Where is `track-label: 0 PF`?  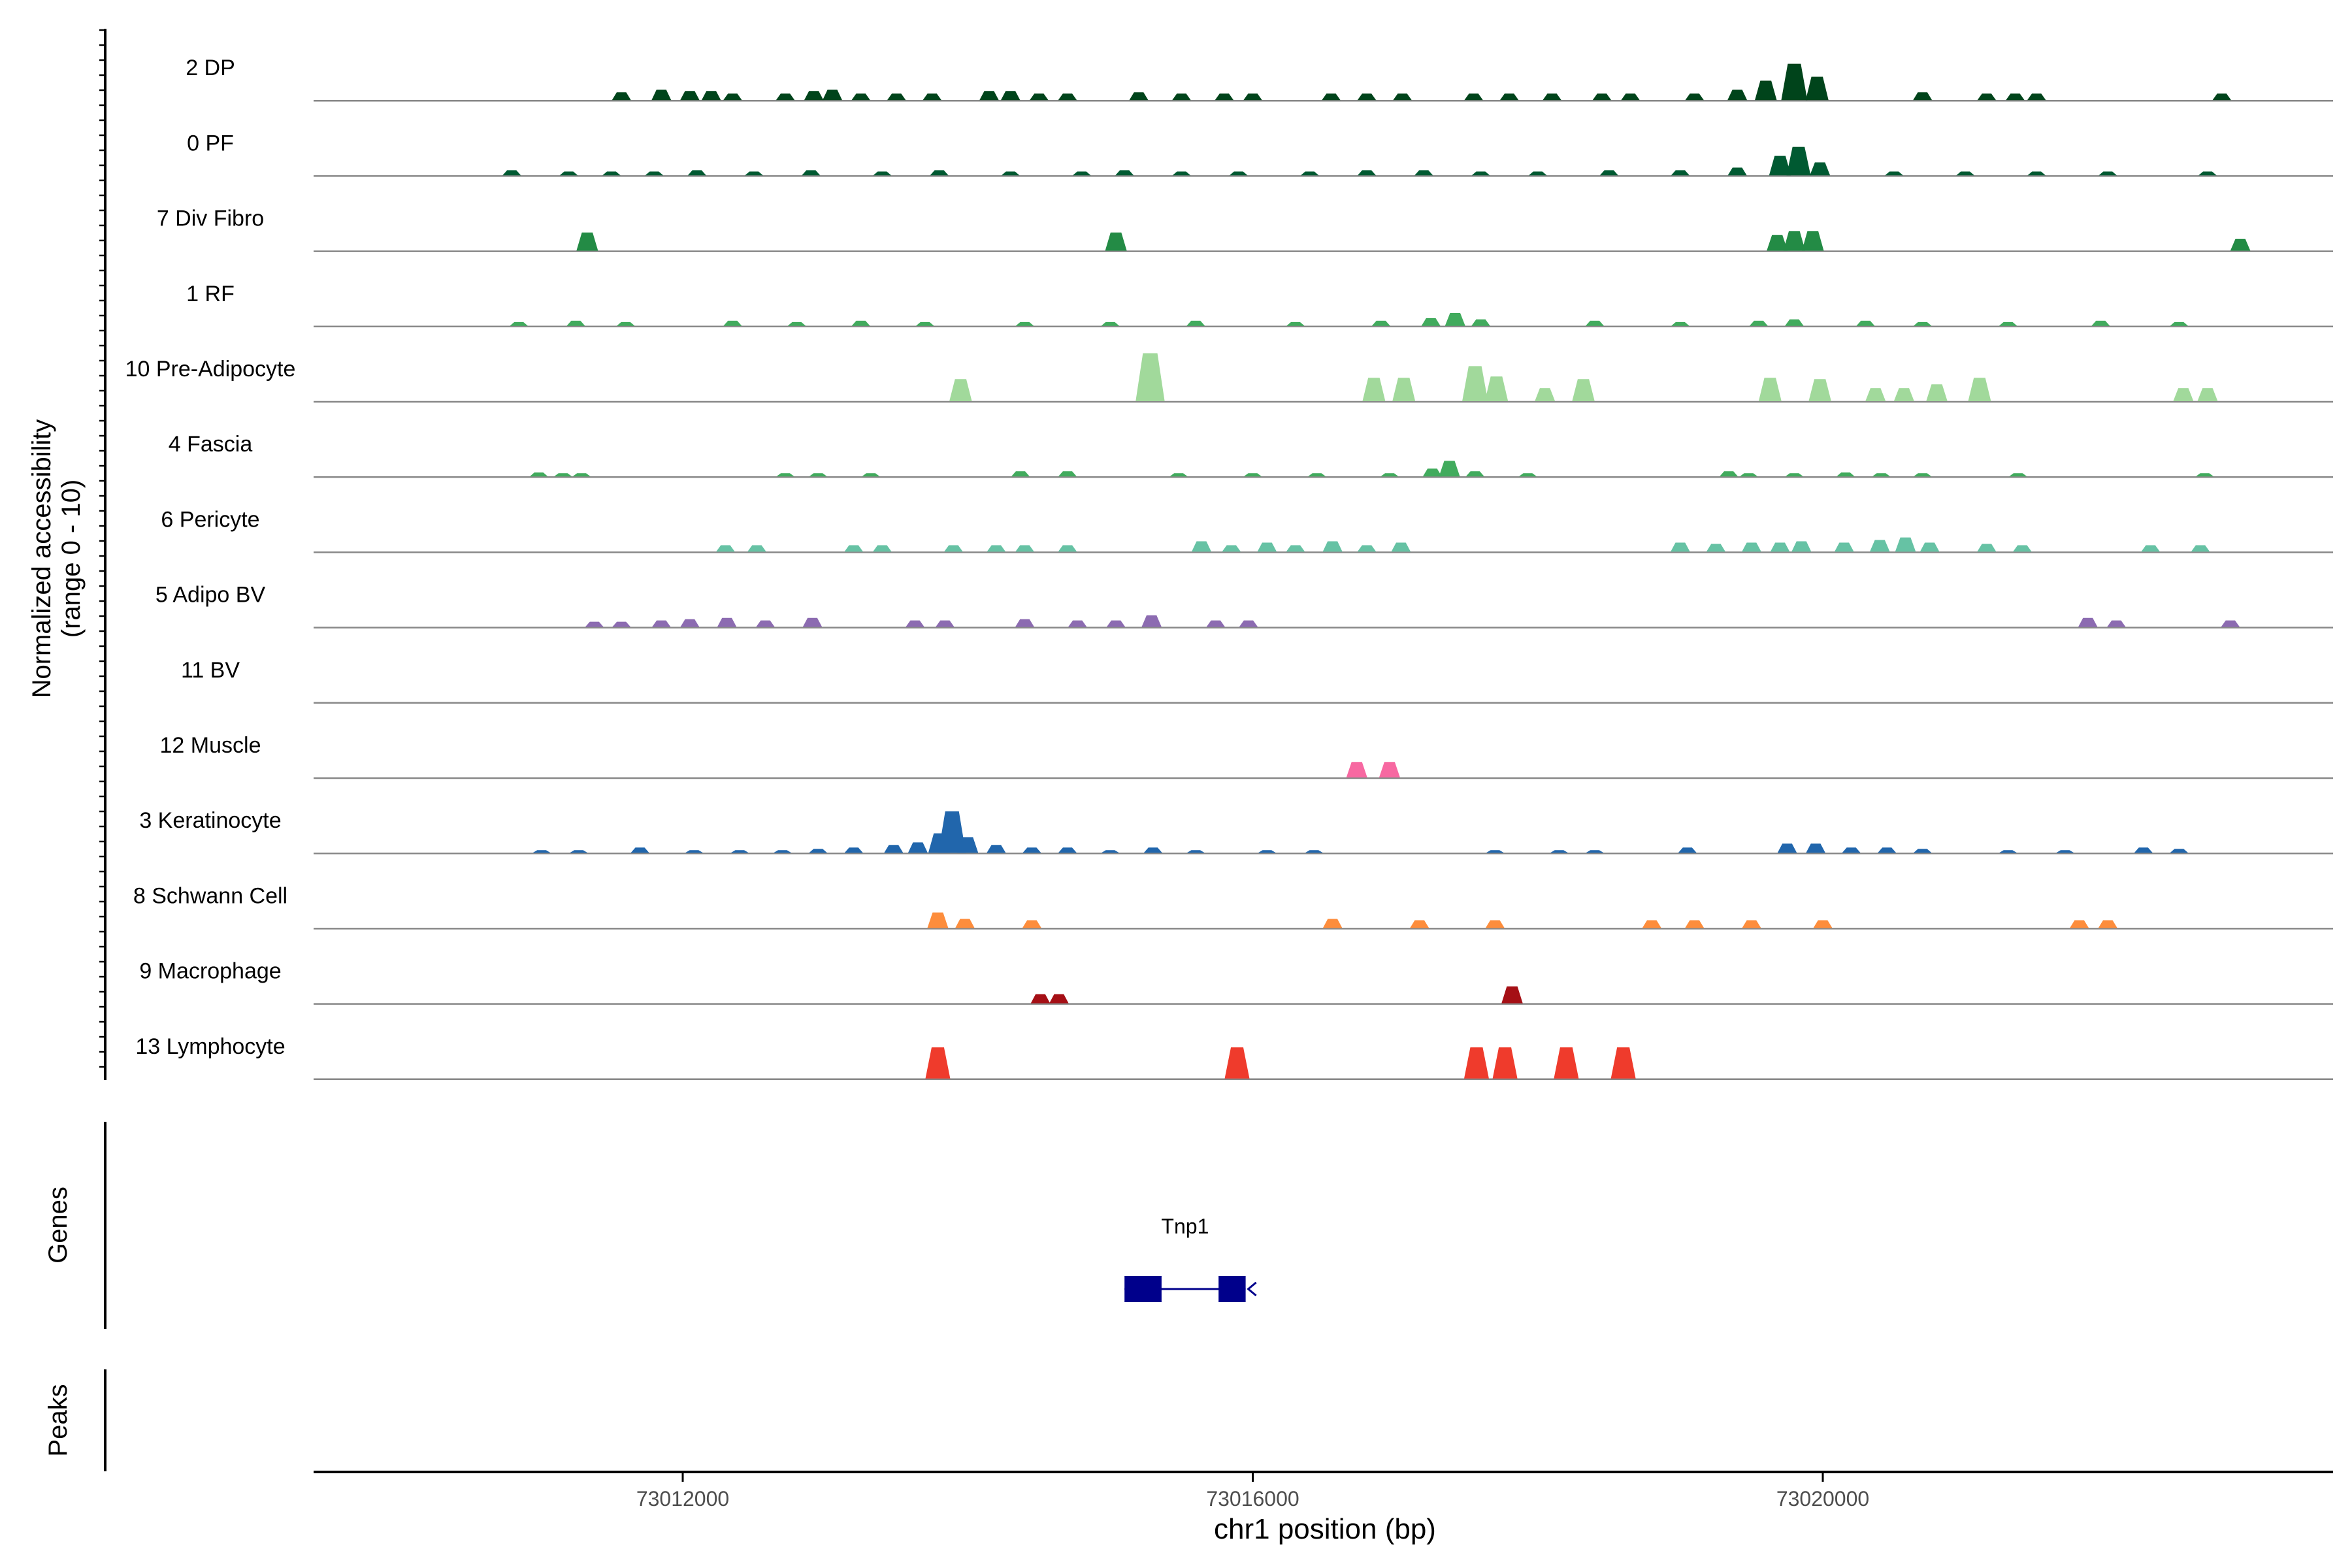 track-label: 0 PF is located at coordinates (210, 143).